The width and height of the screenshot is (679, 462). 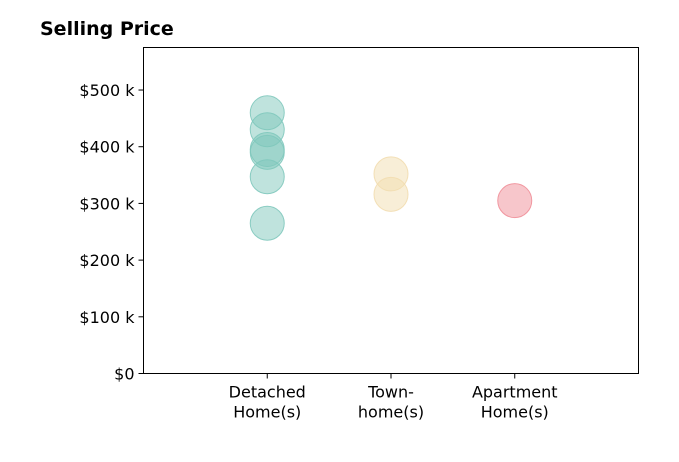 What do you see at coordinates (515, 392) in the screenshot?
I see `x-tick-label: Apartment` at bounding box center [515, 392].